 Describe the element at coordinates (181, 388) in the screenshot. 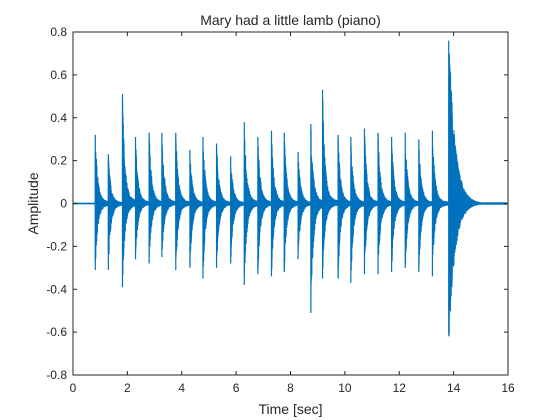

I see `x-tick-label: 4` at that location.